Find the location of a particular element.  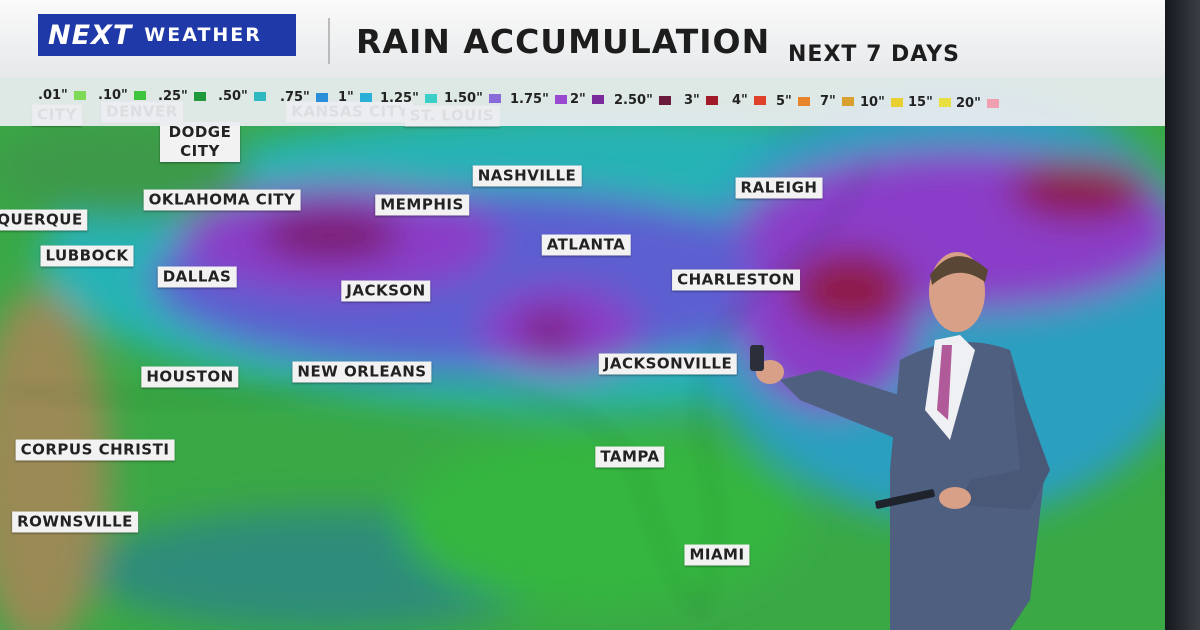

legend-item: 2.50" is located at coordinates (642, 100).